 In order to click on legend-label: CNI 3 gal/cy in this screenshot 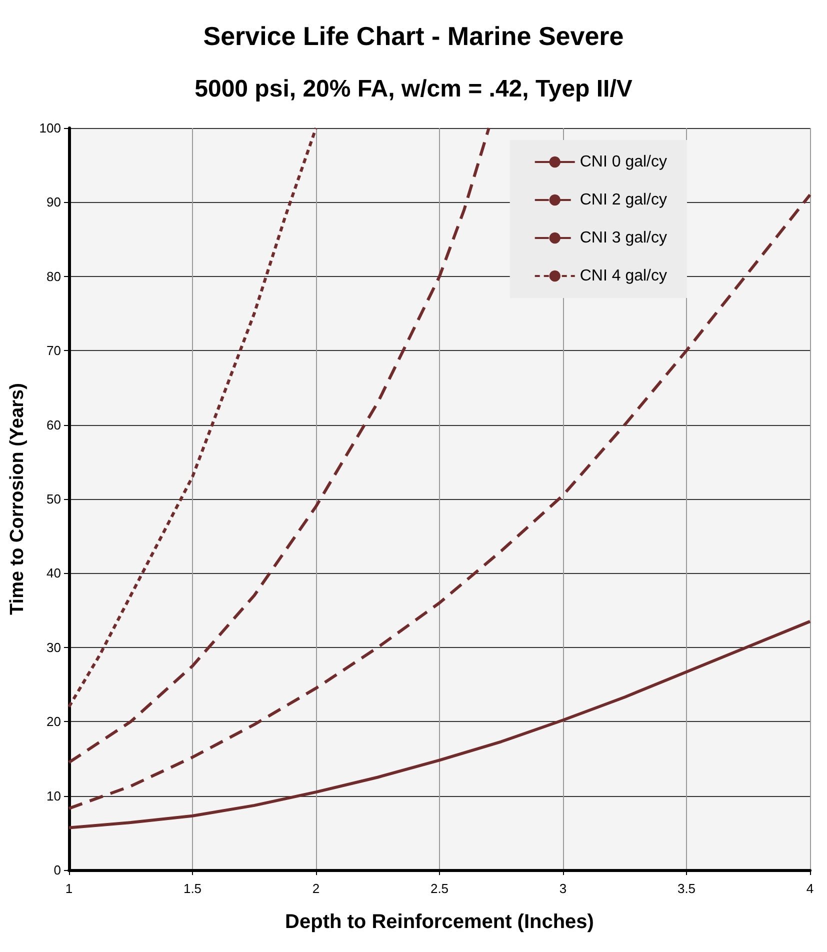, I will do `click(623, 238)`.